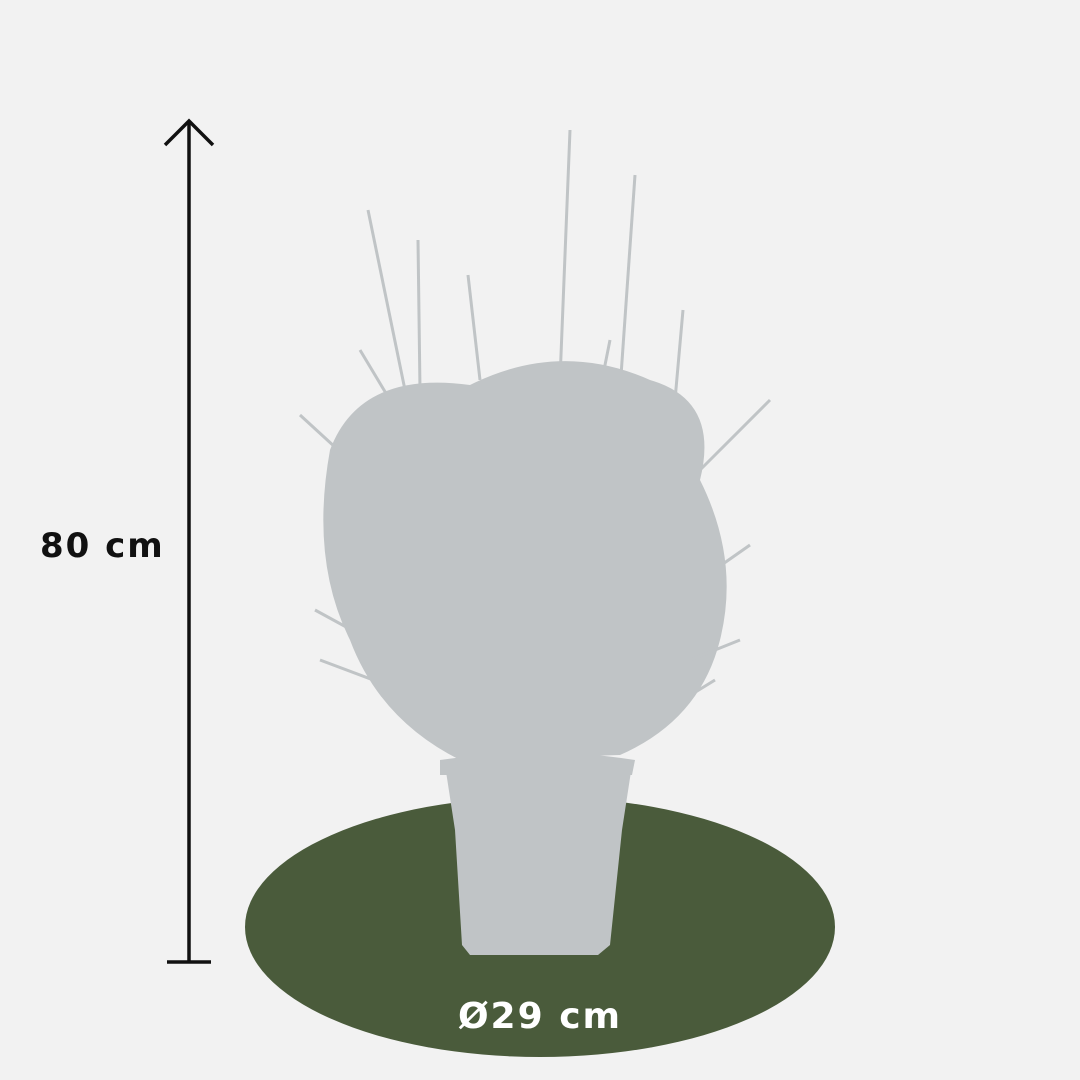 The image size is (1080, 1080). I want to click on height-arrow, so click(189, 541).